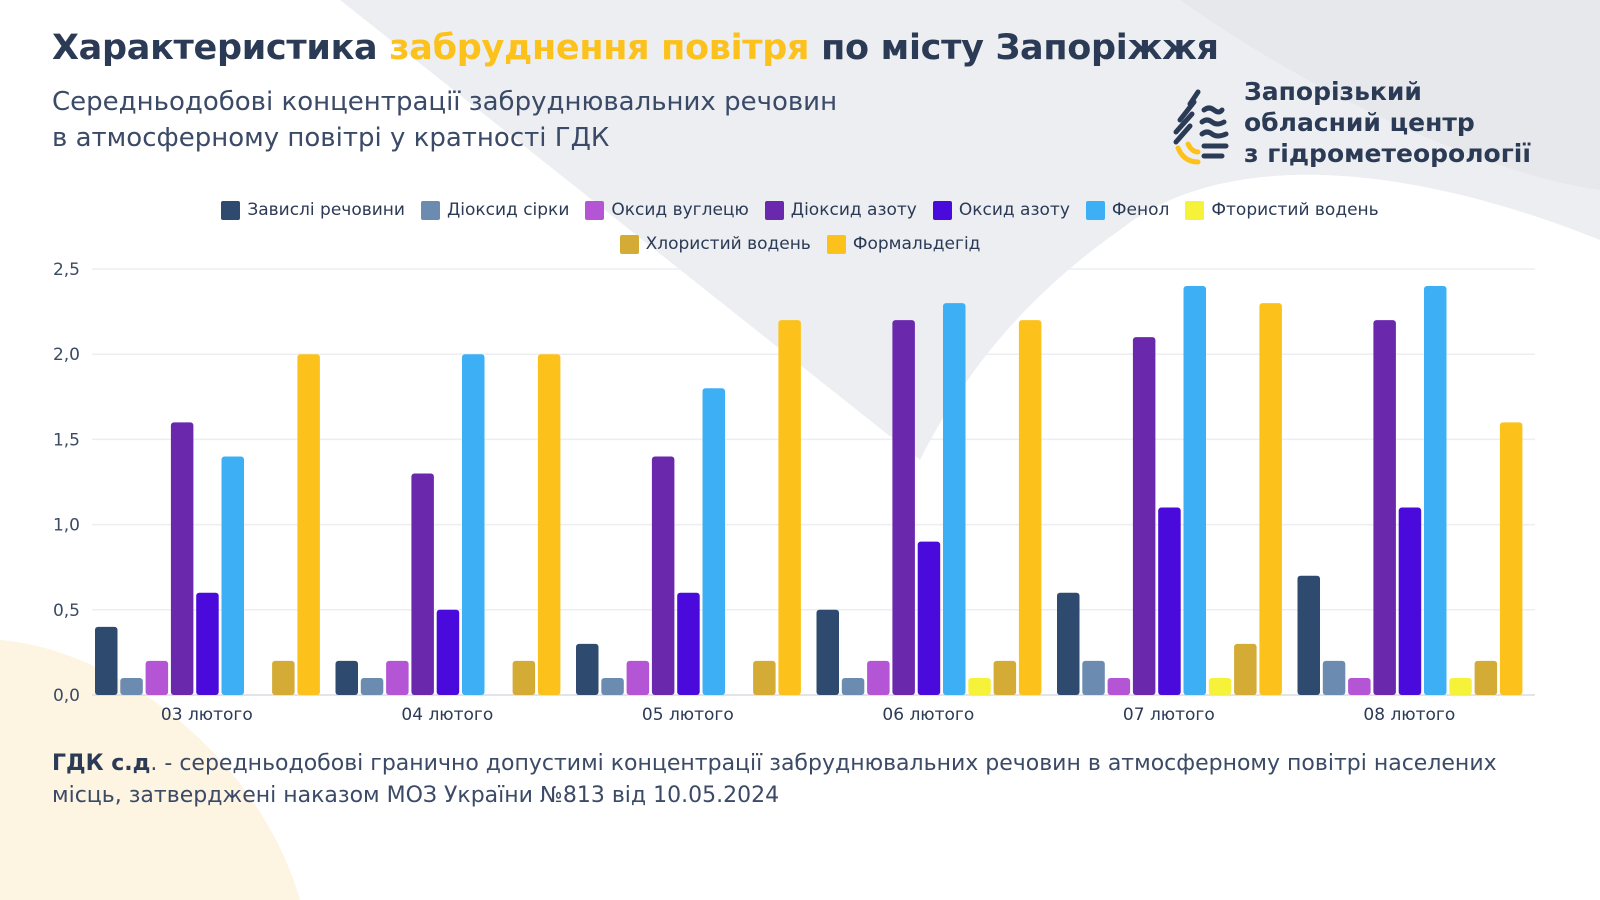 Image resolution: width=1600 pixels, height=900 pixels. Describe the element at coordinates (1014, 210) in the screenshot. I see `legend-label: Оксид азоту` at that location.